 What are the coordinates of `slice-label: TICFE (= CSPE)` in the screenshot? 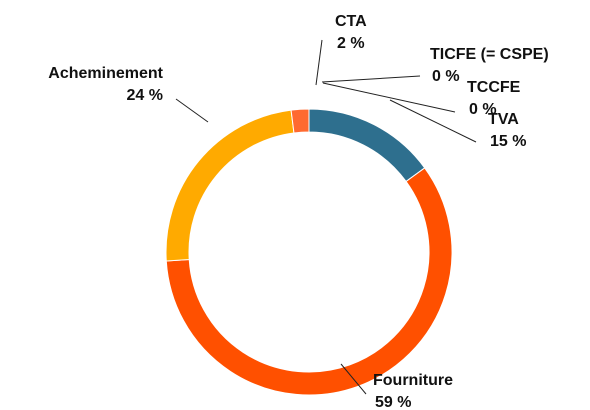 It's located at (489, 54).